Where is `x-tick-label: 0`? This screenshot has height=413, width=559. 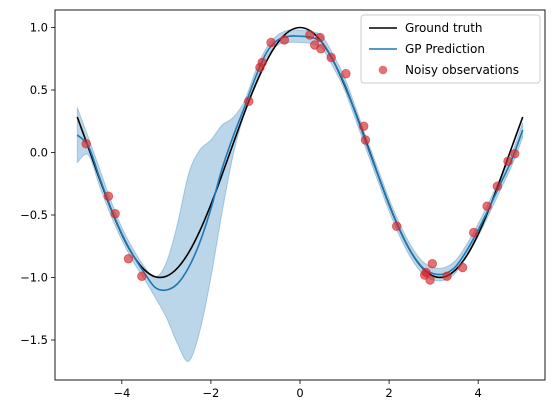 x-tick-label: 0 is located at coordinates (299, 393).